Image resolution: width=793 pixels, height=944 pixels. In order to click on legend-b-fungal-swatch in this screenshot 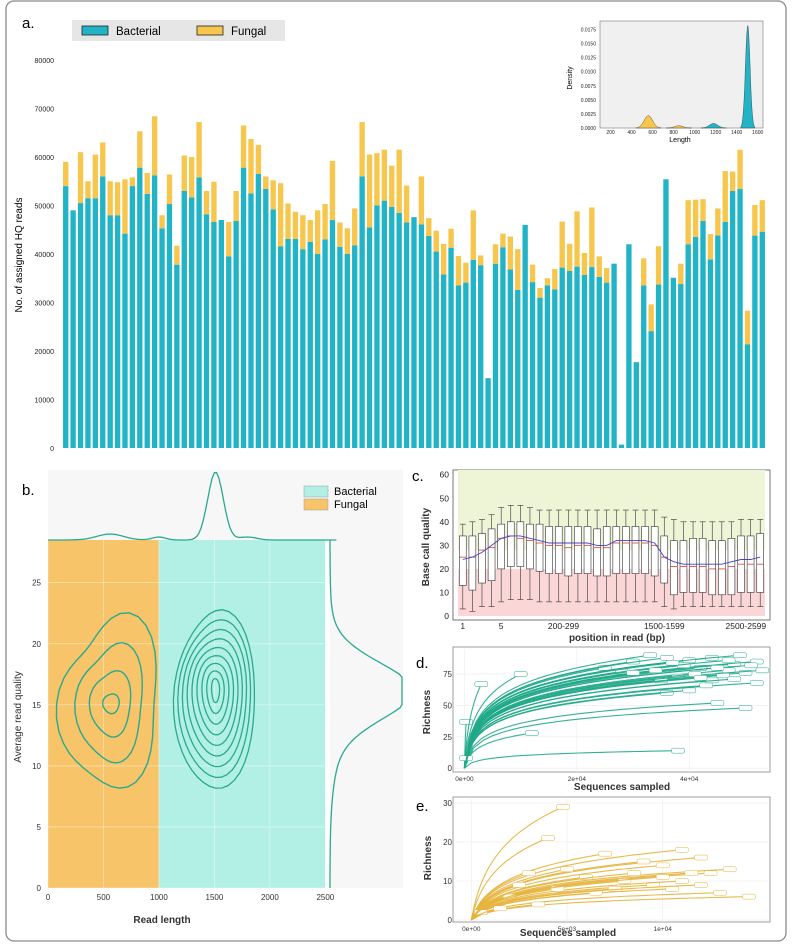, I will do `click(316, 504)`.